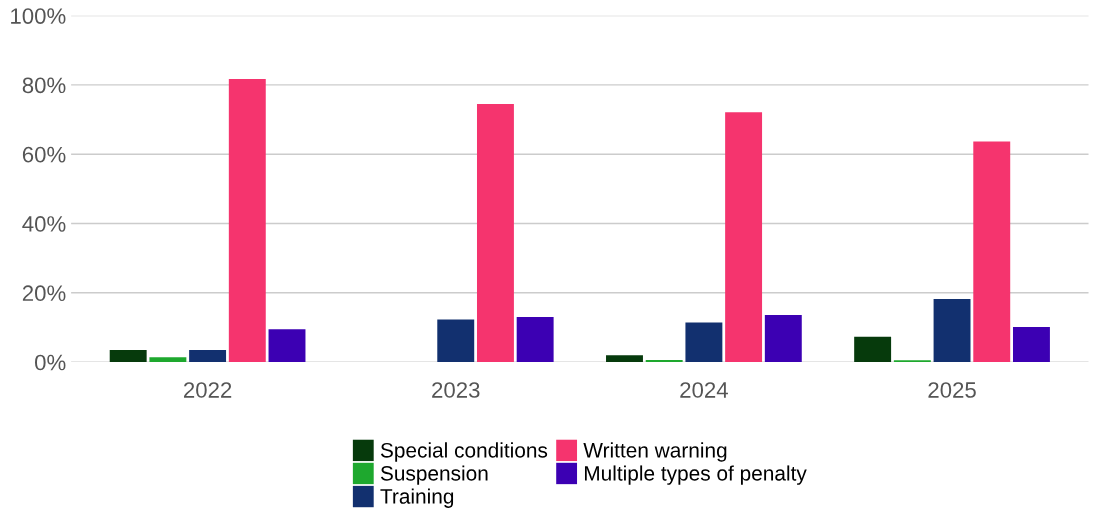  What do you see at coordinates (434, 475) in the screenshot?
I see `legend-label: Suspension` at bounding box center [434, 475].